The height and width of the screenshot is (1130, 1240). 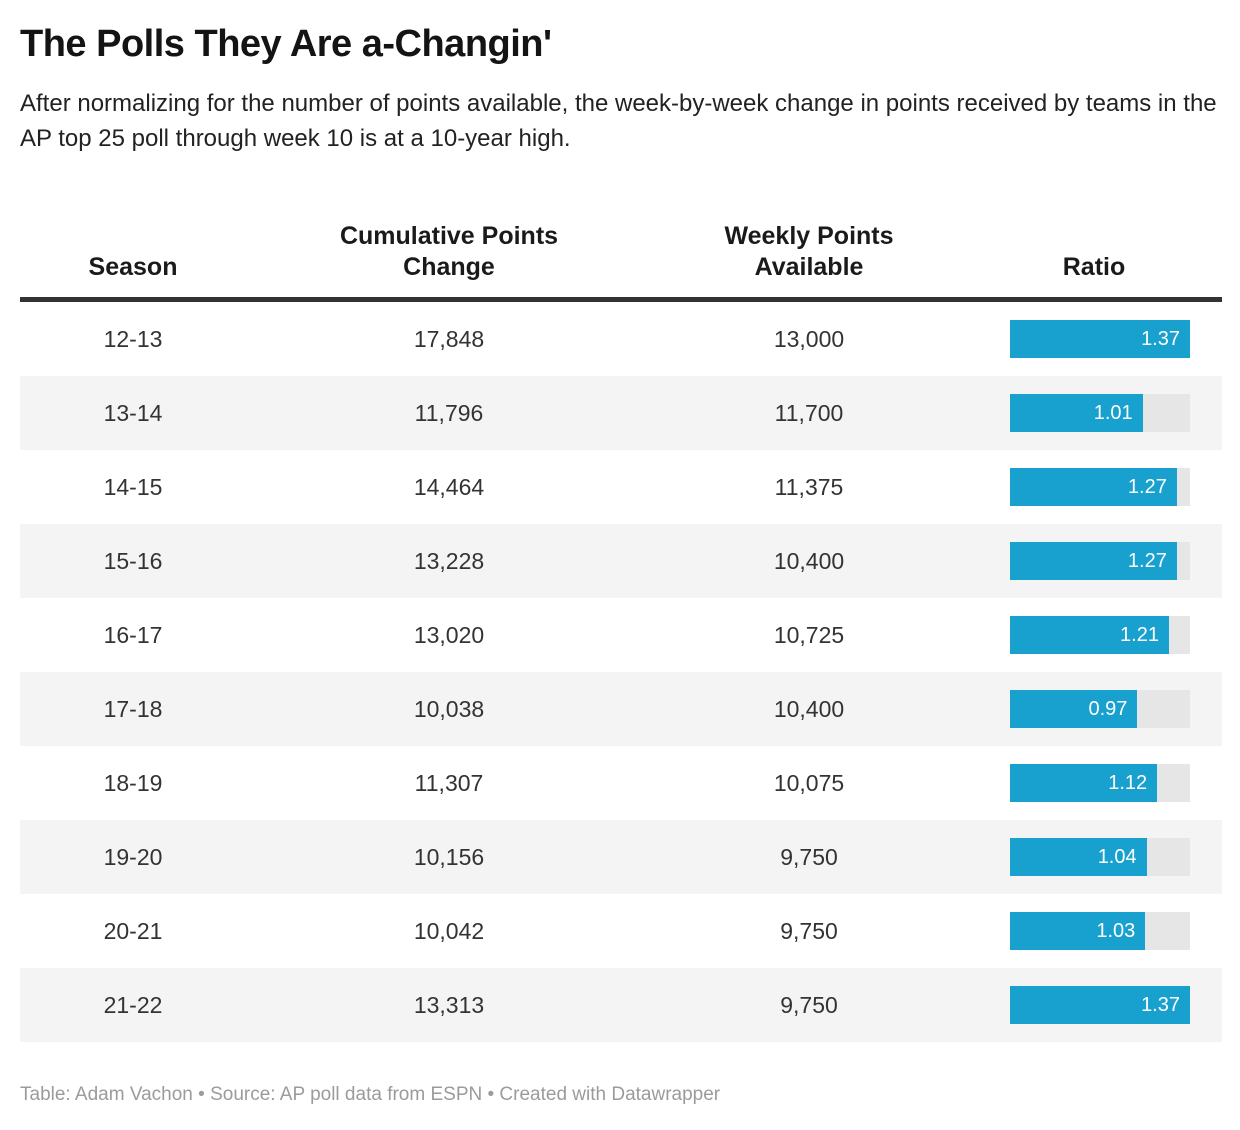 What do you see at coordinates (1108, 708) in the screenshot?
I see `ratio-value-label: 0.97` at bounding box center [1108, 708].